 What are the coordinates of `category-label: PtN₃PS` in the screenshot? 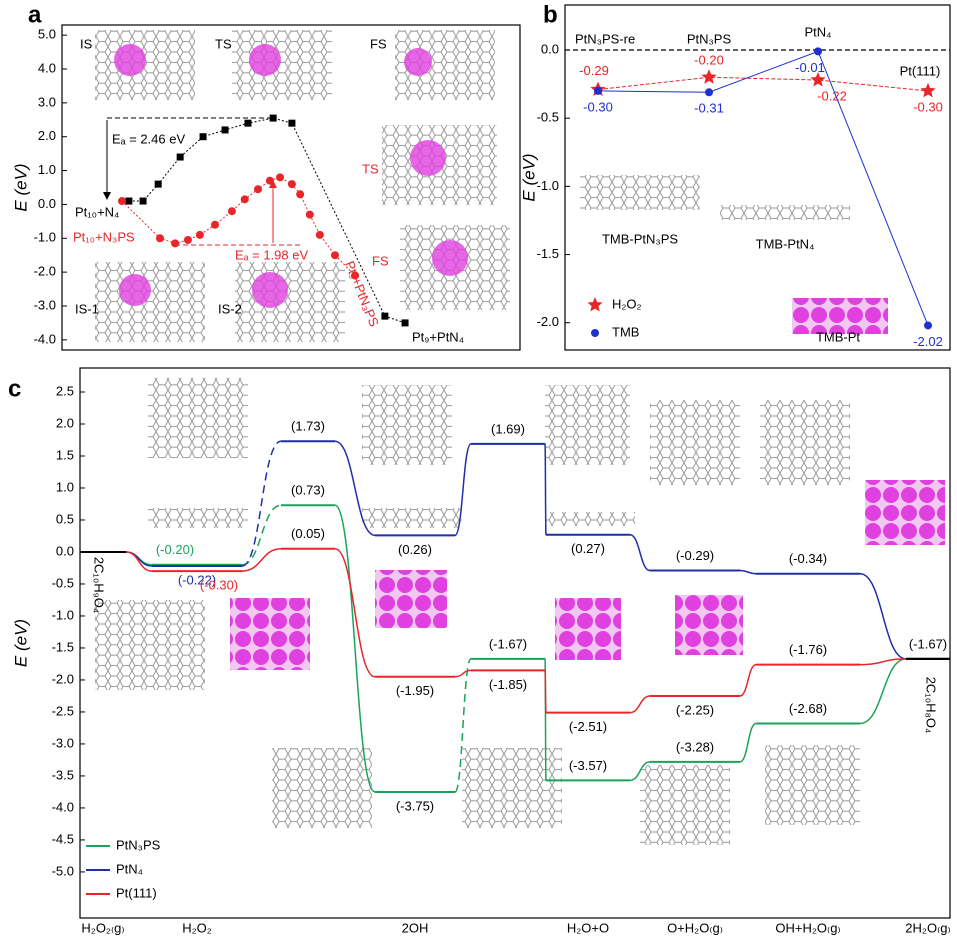 It's located at (709, 38).